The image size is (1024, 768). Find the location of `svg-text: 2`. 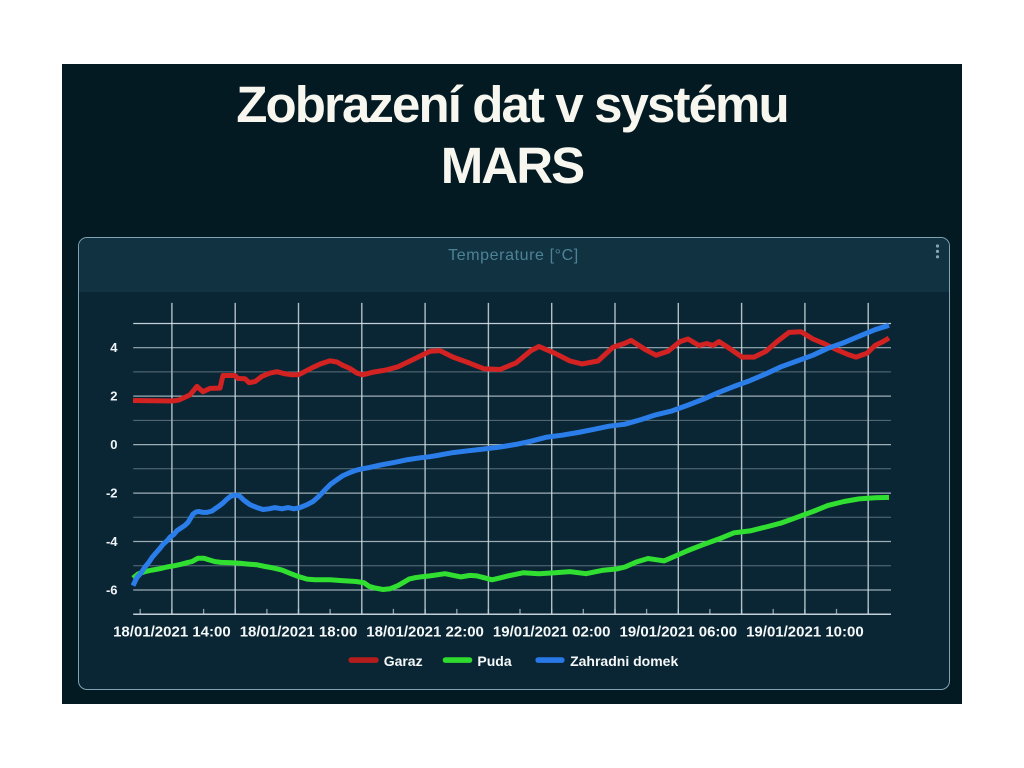

svg-text: 2 is located at coordinates (113, 396).